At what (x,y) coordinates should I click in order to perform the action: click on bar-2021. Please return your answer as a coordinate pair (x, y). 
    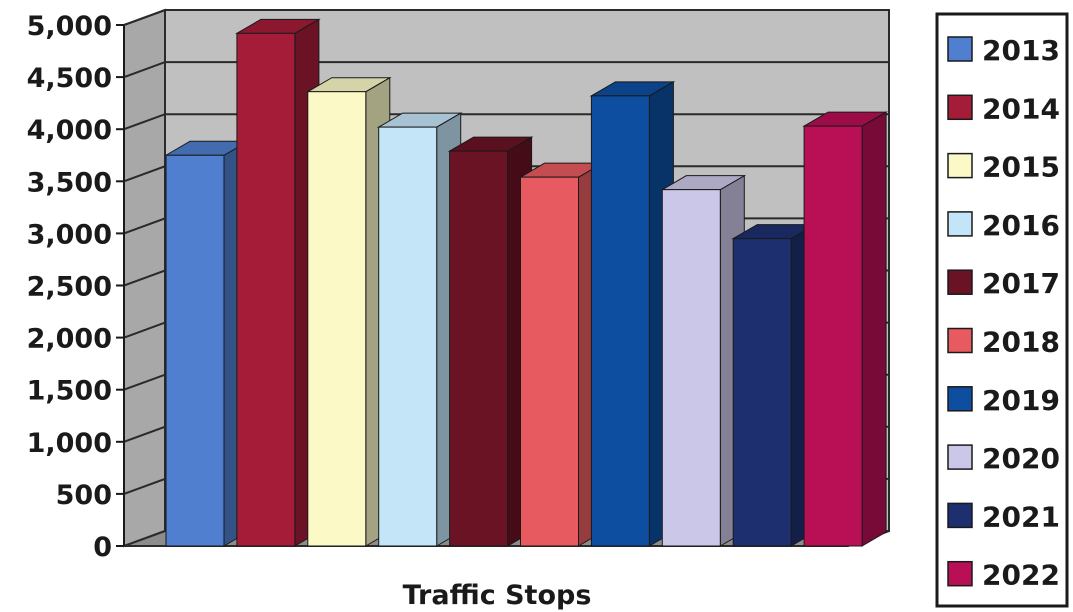
    Looking at the image, I should click on (774, 385).